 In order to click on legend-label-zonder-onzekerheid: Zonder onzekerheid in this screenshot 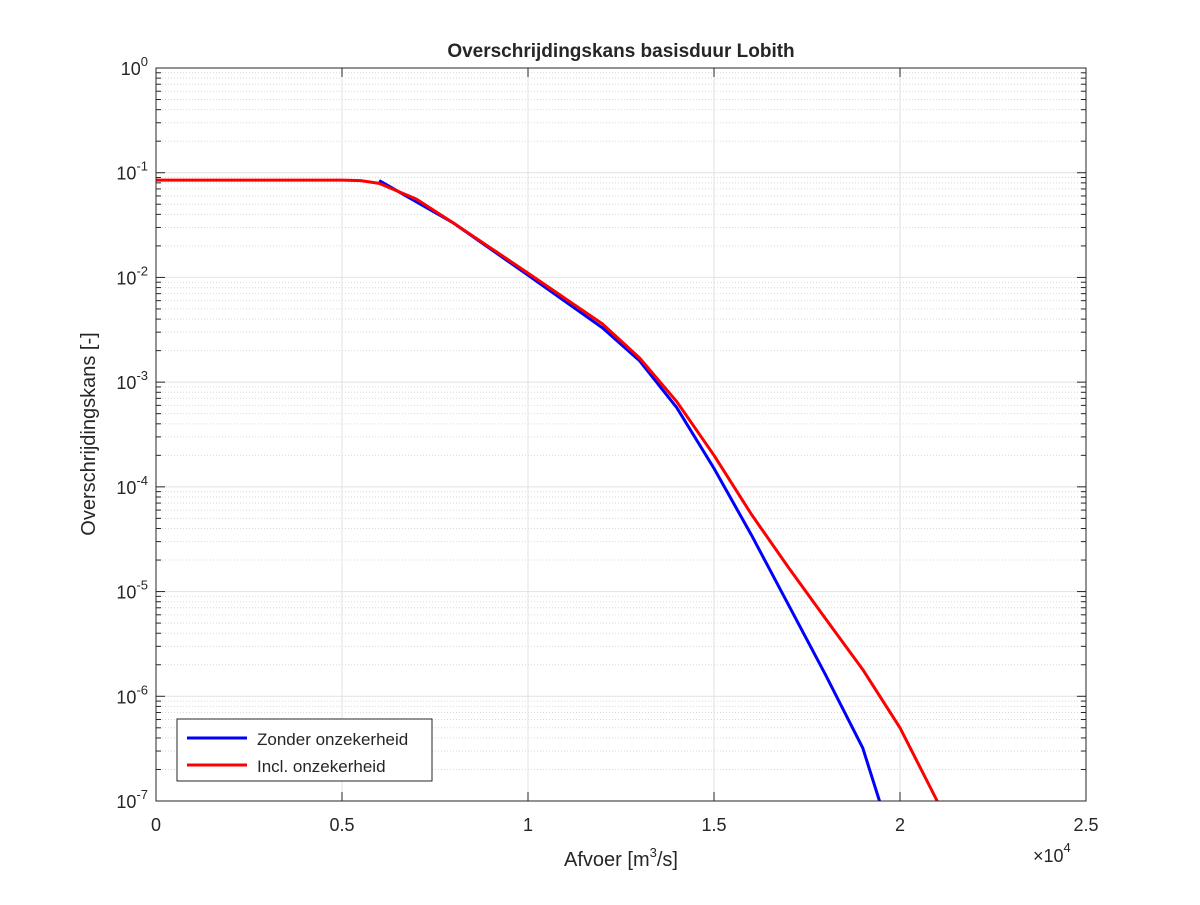, I will do `click(332, 739)`.